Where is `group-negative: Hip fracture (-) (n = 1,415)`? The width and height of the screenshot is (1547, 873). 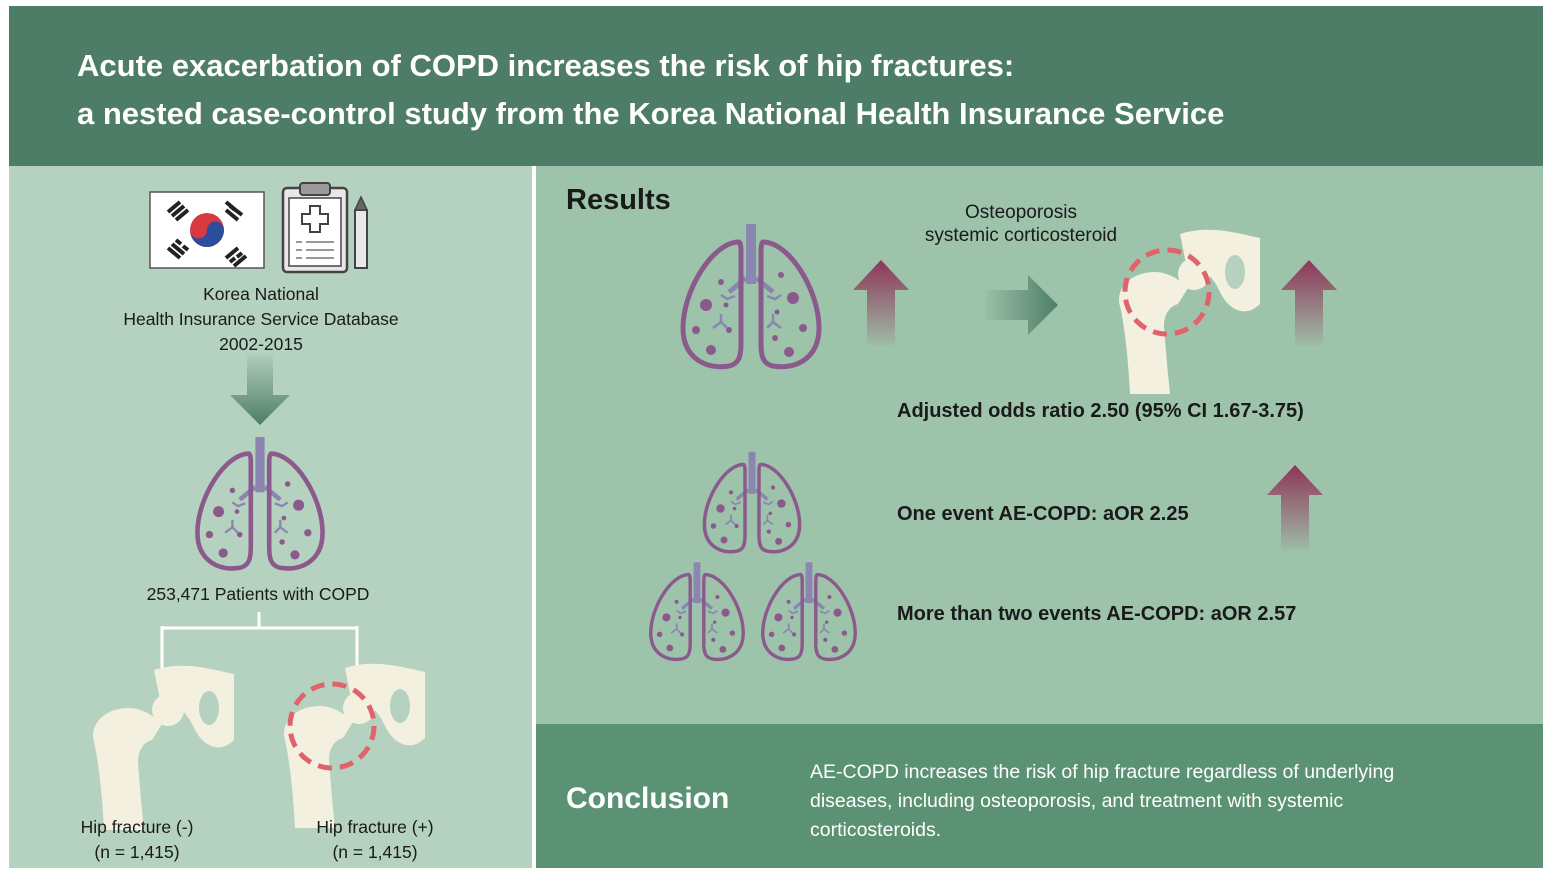 group-negative: Hip fracture (-) (n = 1,415) is located at coordinates (137, 839).